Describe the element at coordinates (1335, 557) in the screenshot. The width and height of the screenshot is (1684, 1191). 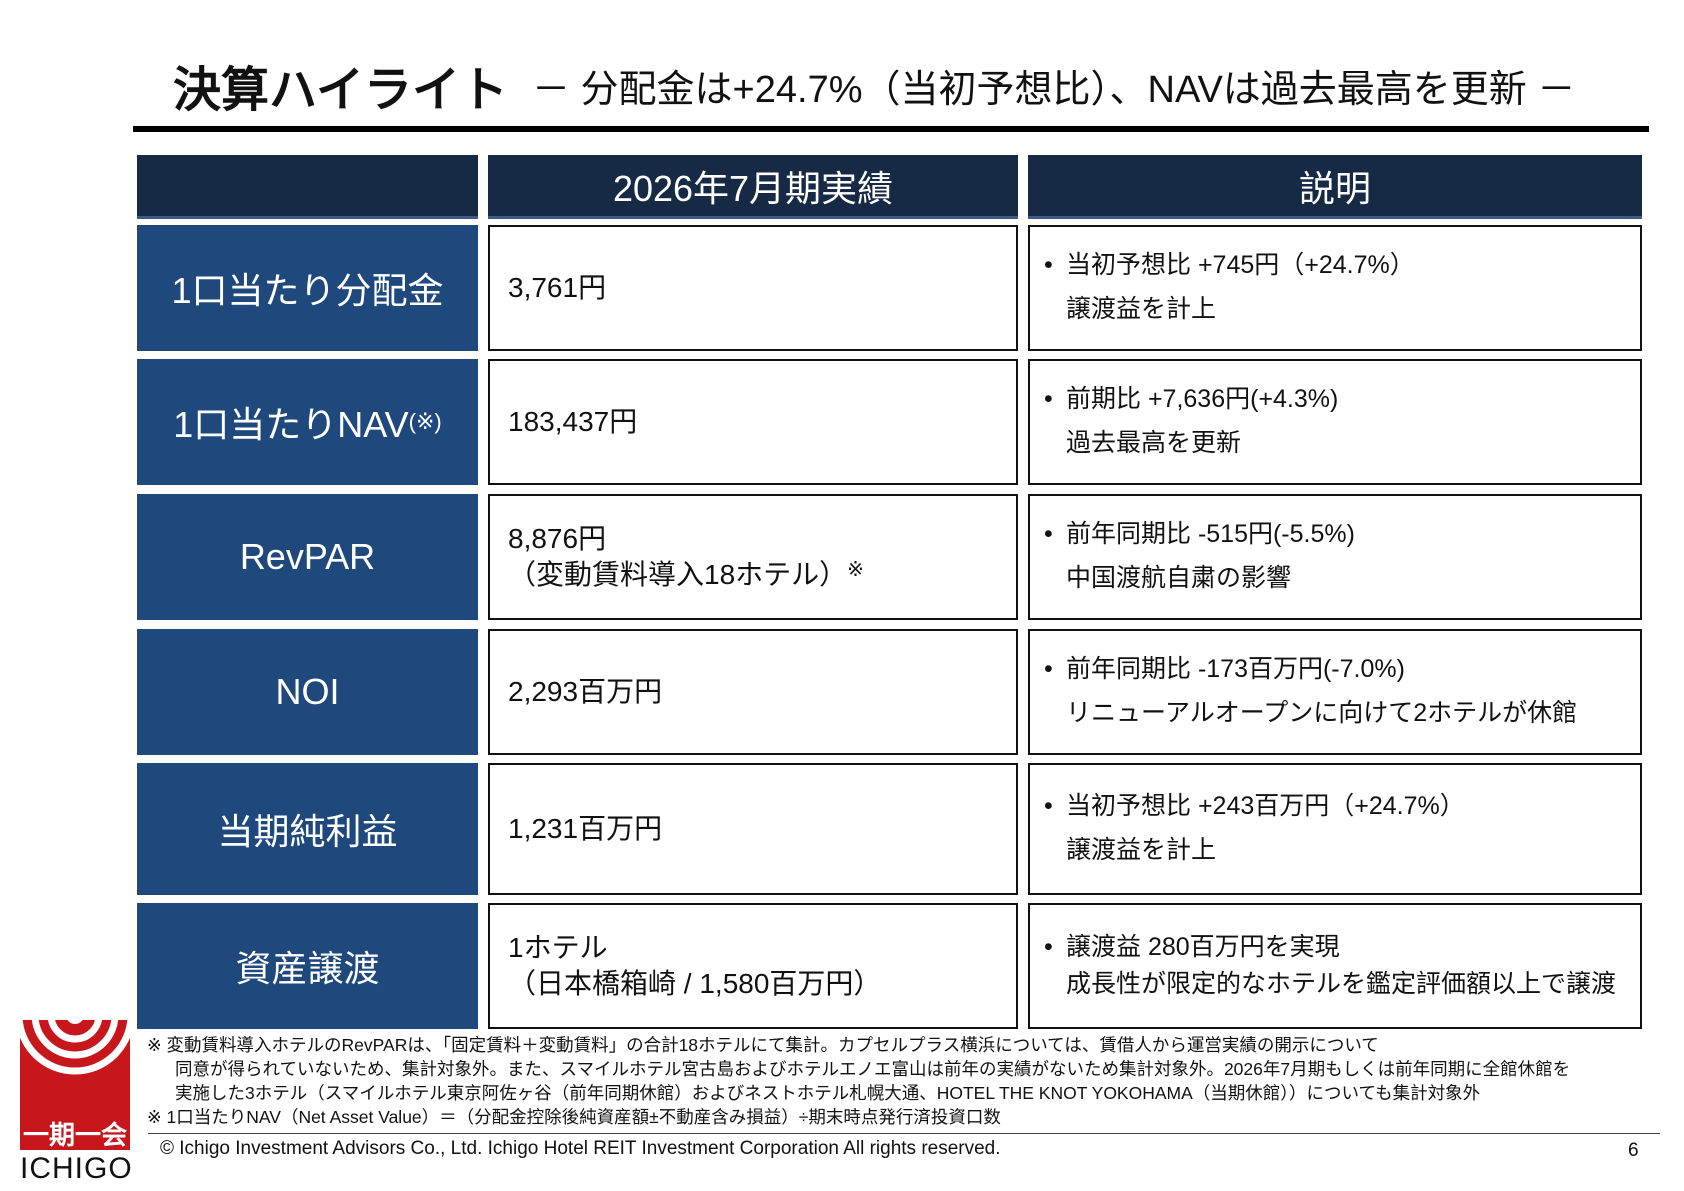
I see `table-row-description: • 前年同期比 -515円(-5.5%) 中国渡航自粛の影響` at that location.